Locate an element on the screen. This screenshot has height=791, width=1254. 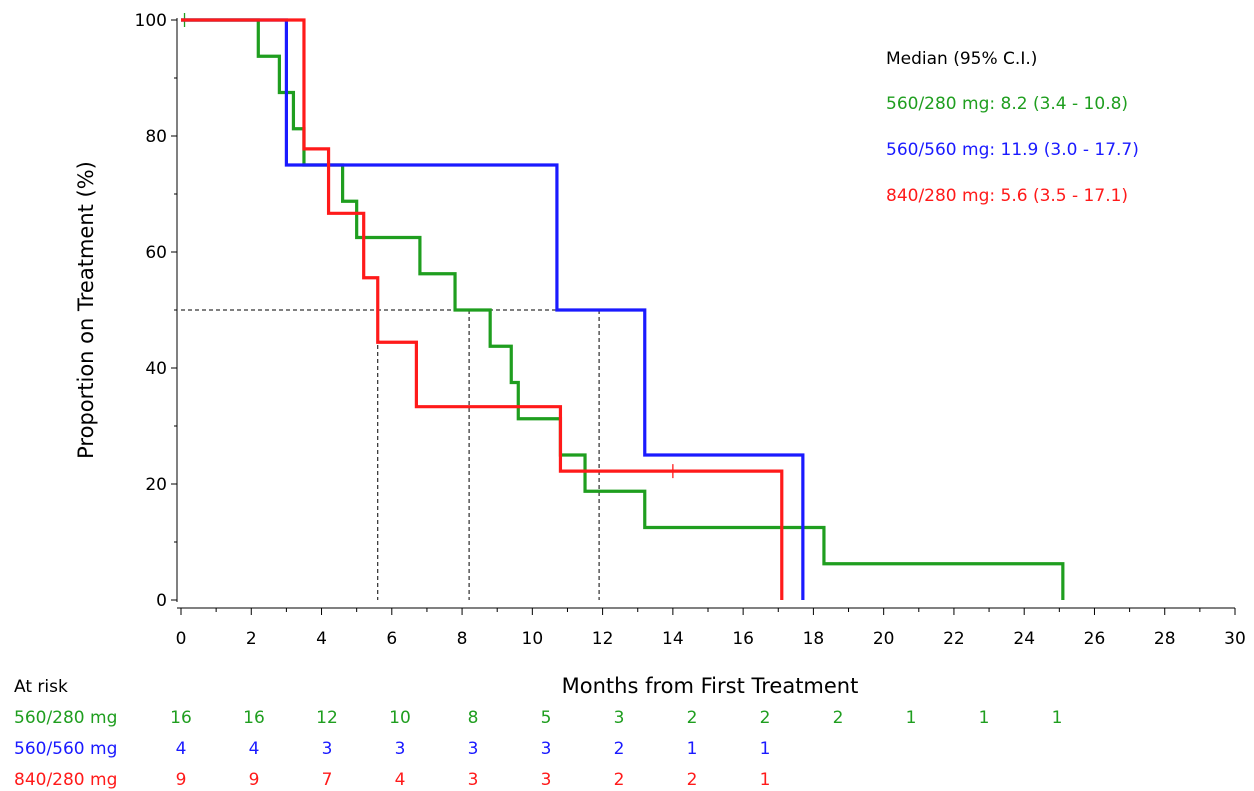
x-axis-label: Months from First Treatment is located at coordinates (710, 686).